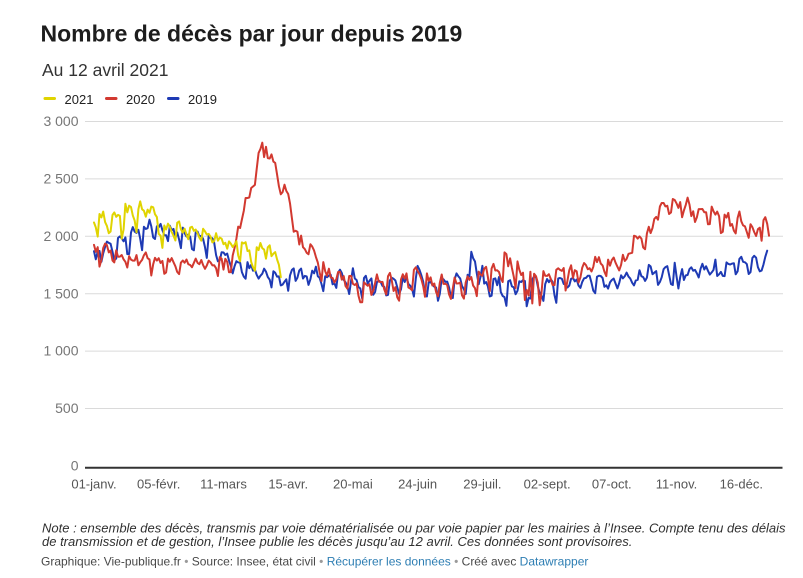 This screenshot has width=803, height=578. Describe the element at coordinates (676, 484) in the screenshot. I see `svg-text: 11-nov.` at that location.